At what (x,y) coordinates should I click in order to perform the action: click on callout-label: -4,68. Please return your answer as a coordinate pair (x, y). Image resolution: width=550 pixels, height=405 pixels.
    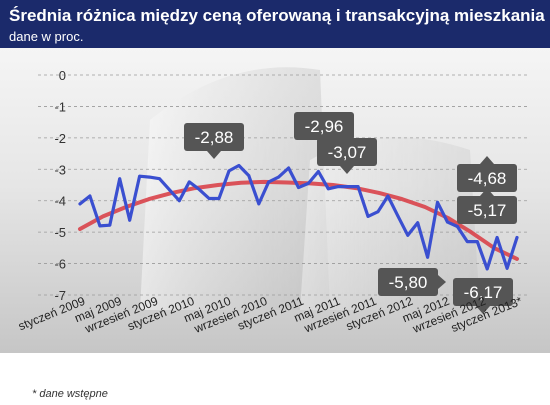
    Looking at the image, I should click on (487, 178).